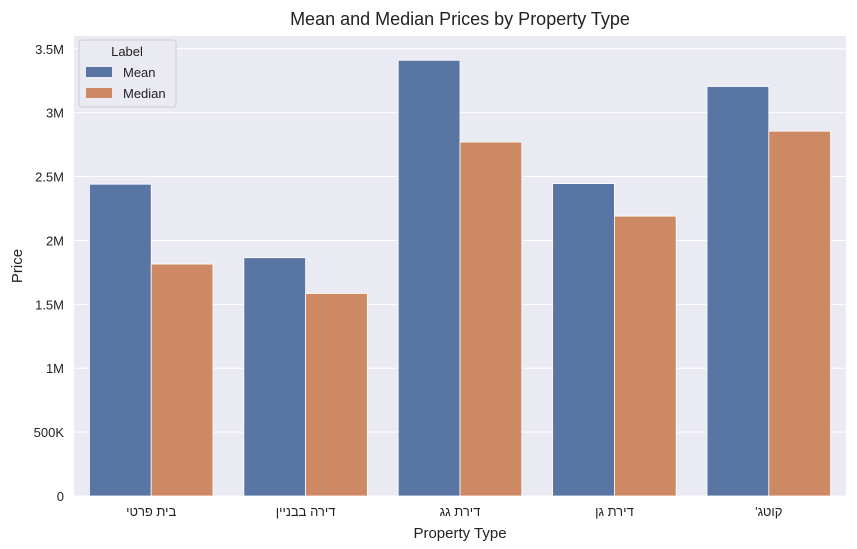 The image size is (857, 549). What do you see at coordinates (60, 496) in the screenshot?
I see `y-tick-label: 0` at bounding box center [60, 496].